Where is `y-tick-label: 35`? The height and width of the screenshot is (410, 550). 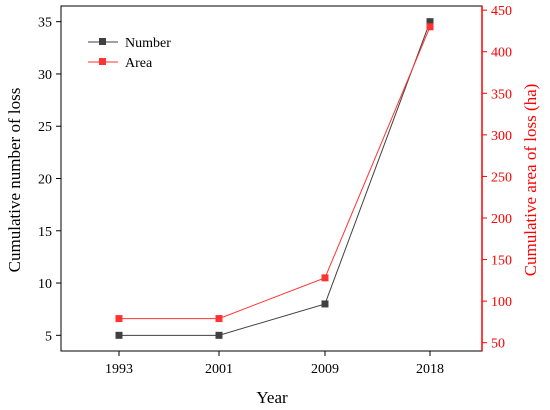
y-tick-label: 35 is located at coordinates (45, 23).